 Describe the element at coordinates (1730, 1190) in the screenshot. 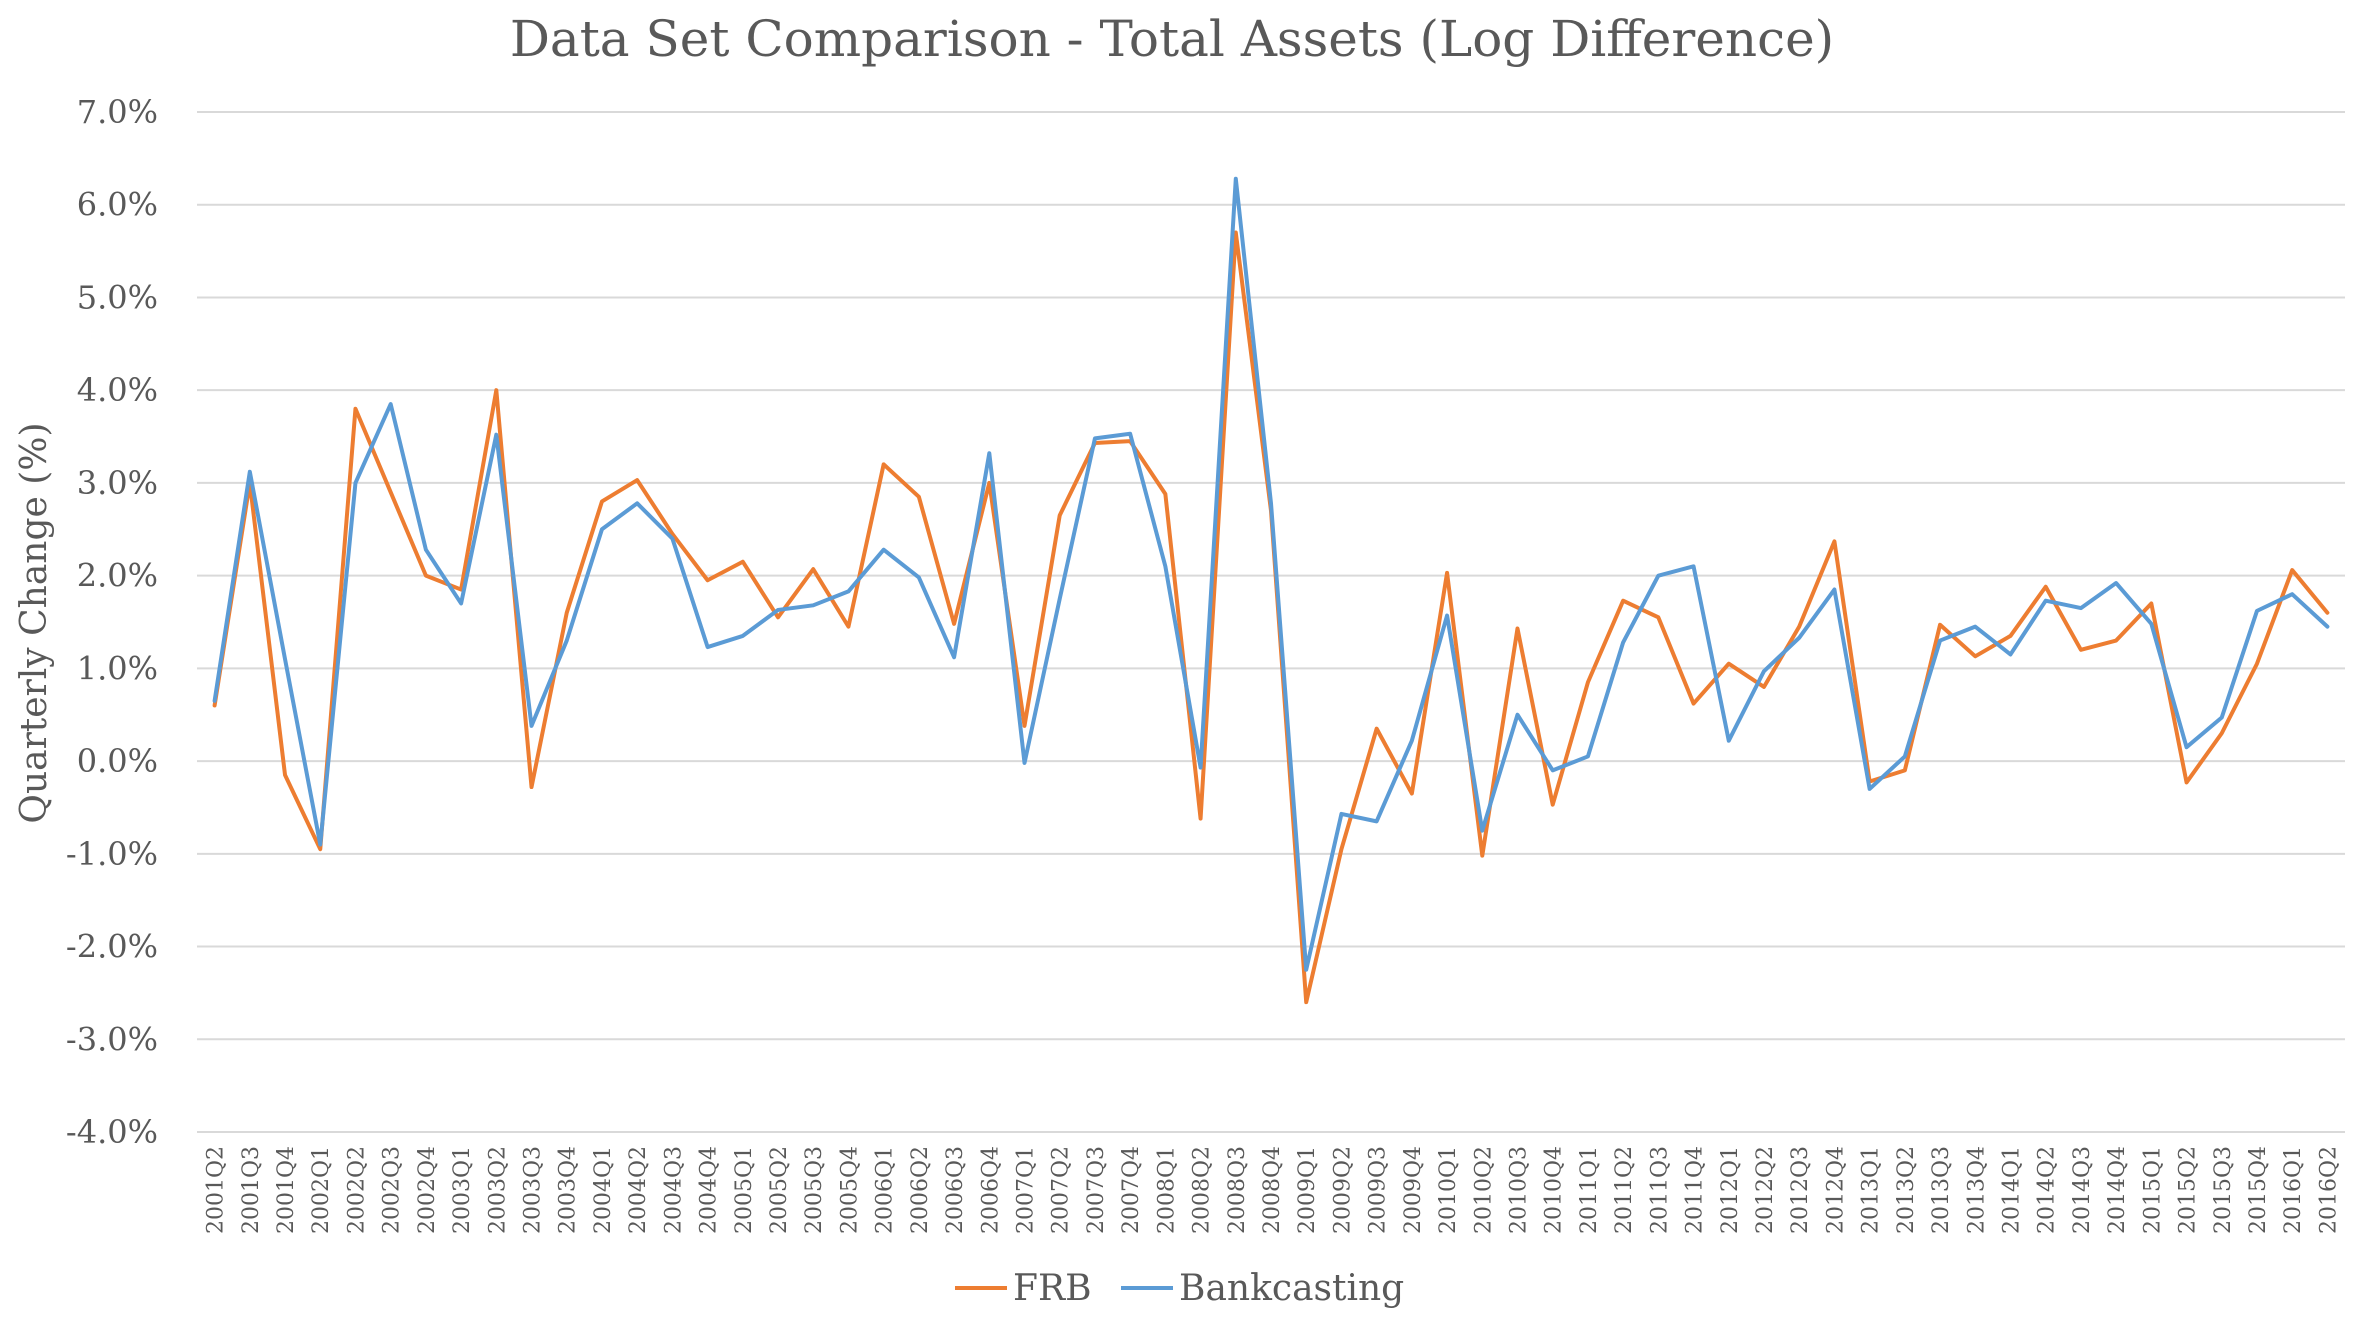

I see `x-tick-label: 2012Q1` at that location.